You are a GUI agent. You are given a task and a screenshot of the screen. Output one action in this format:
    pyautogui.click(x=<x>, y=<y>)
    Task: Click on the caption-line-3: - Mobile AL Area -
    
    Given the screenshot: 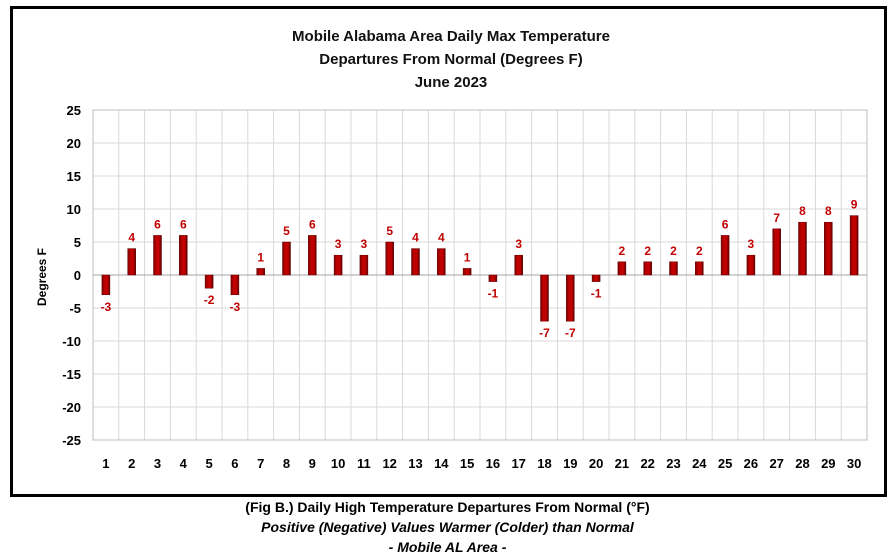 What is the action you would take?
    pyautogui.click(x=447, y=547)
    